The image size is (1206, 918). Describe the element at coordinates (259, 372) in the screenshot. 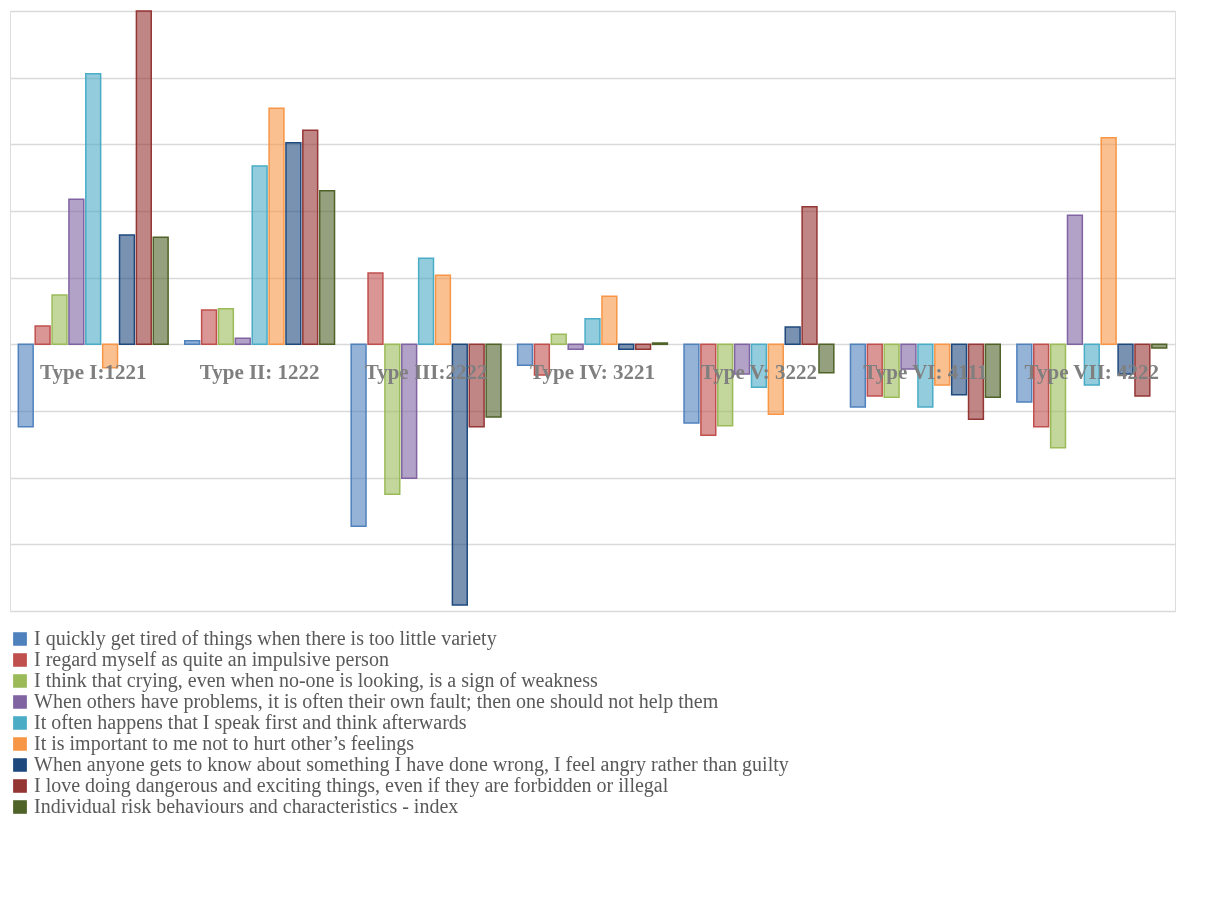

I see `x-tick-label: Type II: 1222` at that location.